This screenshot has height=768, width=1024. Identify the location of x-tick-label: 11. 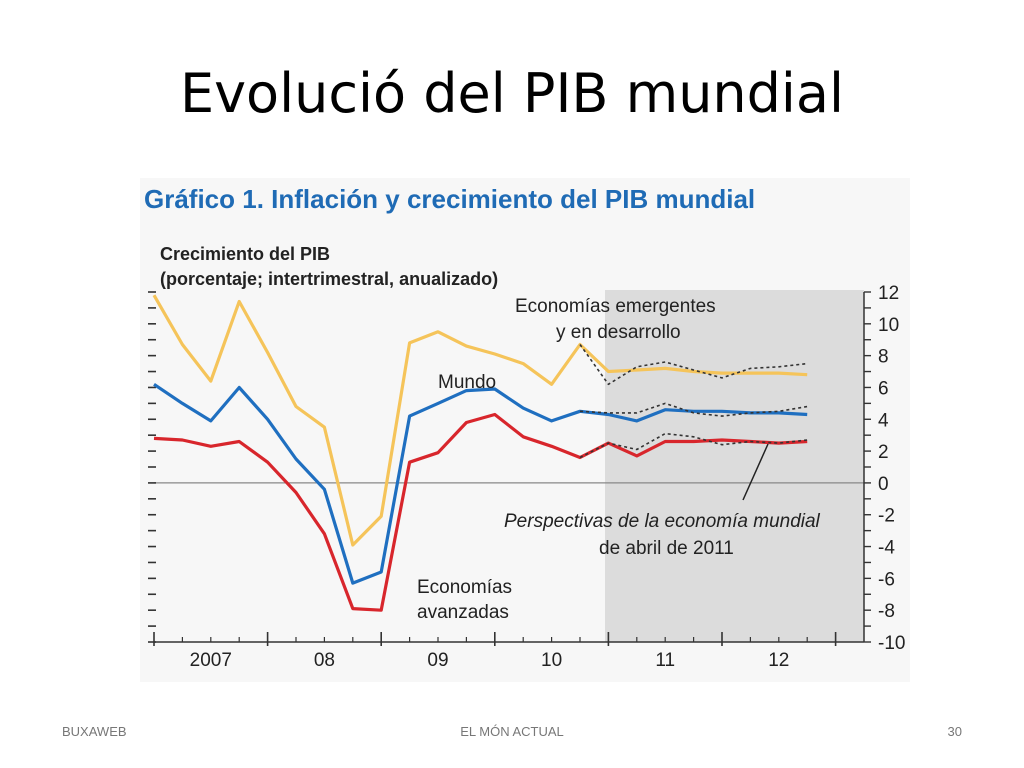
(665, 660).